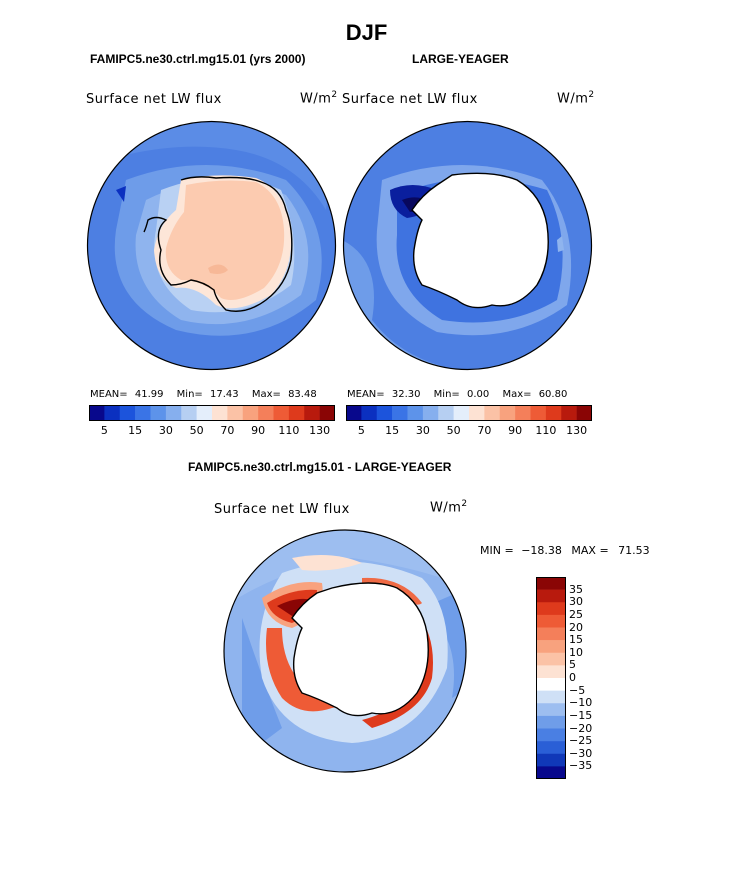 This screenshot has width=733, height=882. I want to click on colorbar-tick-label: 0, so click(572, 677).